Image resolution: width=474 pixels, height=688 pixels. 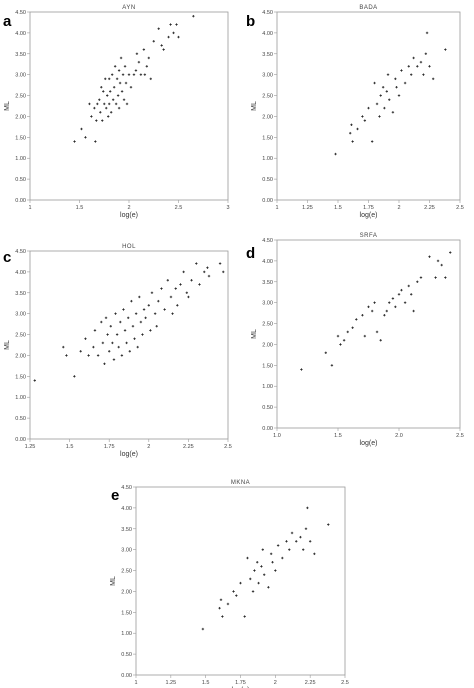 What do you see at coordinates (129, 322) in the screenshot?
I see `data-points` at bounding box center [129, 322].